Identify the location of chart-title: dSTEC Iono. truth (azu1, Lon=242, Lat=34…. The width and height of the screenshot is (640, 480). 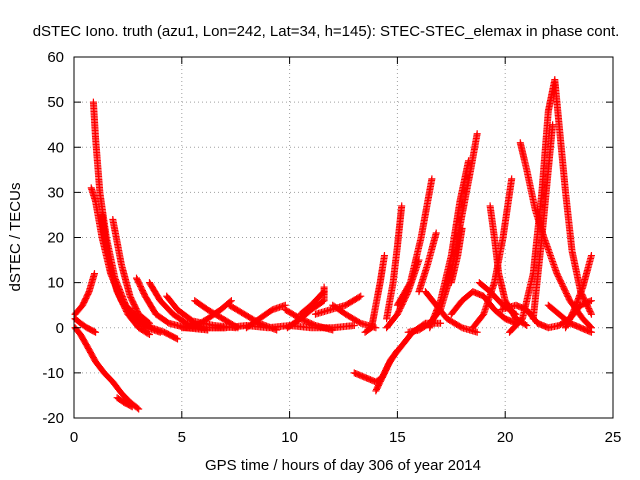
(326, 31).